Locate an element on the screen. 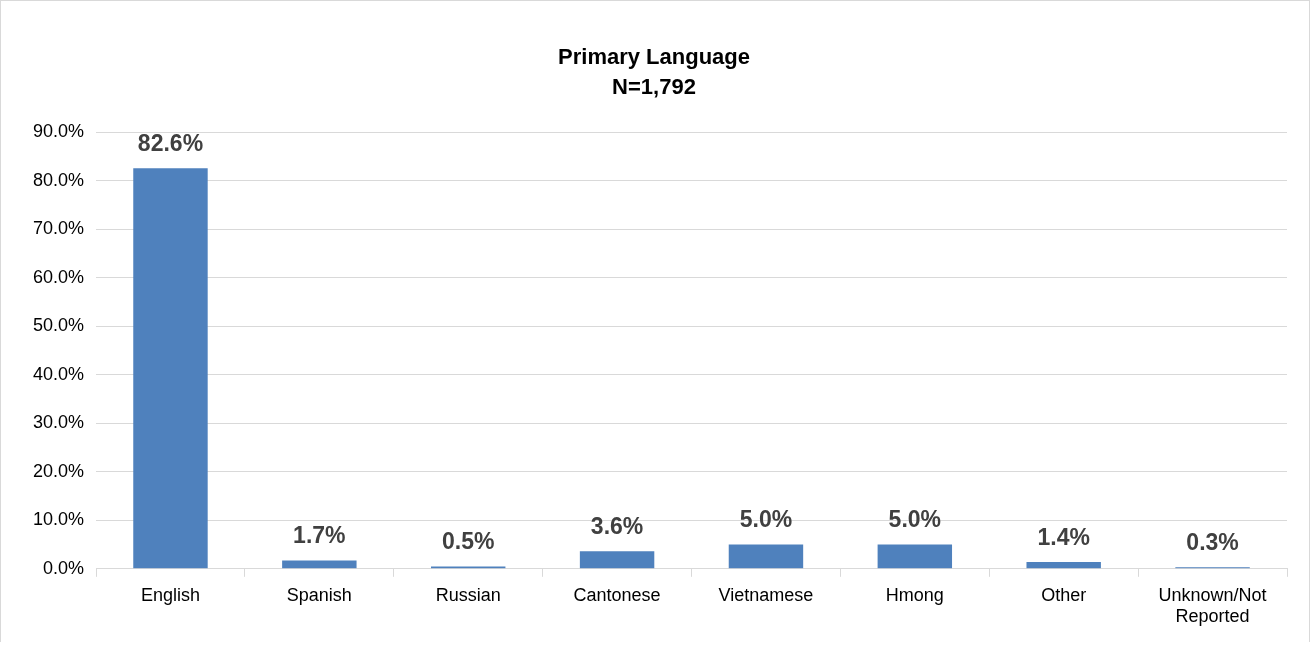 The height and width of the screenshot is (645, 1312). y-tick-label: 30.0% is located at coordinates (58, 422).